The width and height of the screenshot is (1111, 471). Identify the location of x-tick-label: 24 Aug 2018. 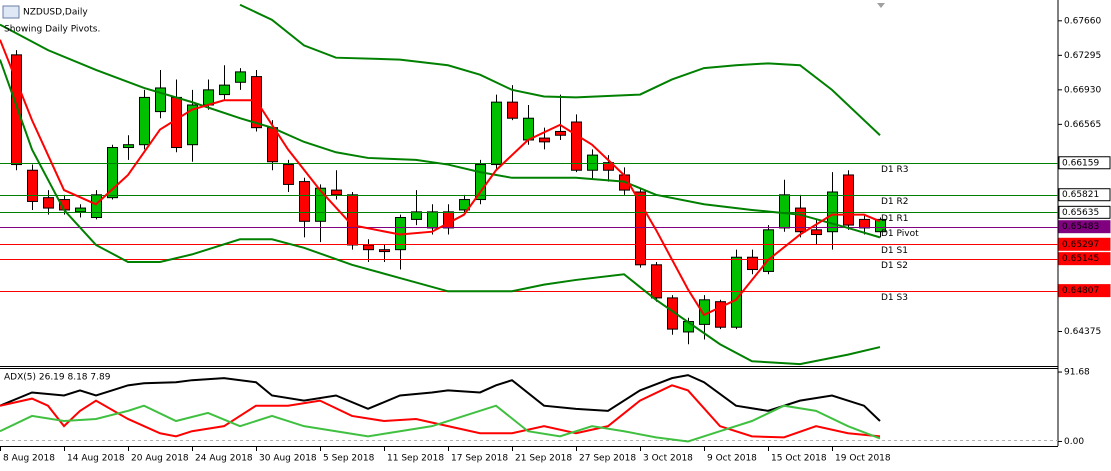
(224, 459).